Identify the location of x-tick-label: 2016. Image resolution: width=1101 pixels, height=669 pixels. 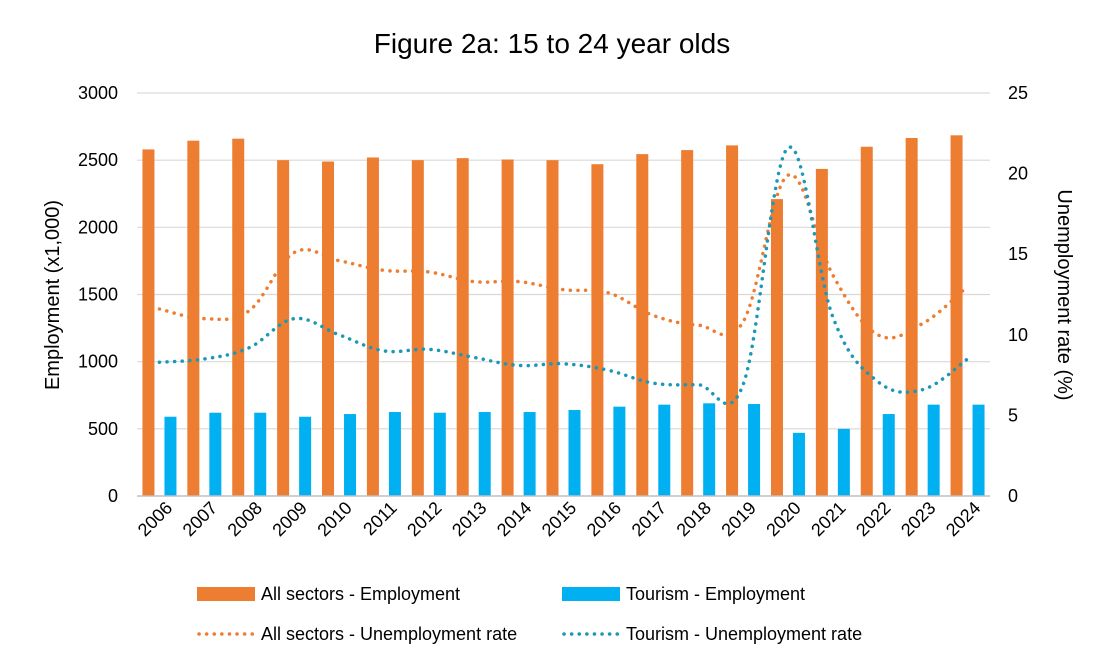
(604, 519).